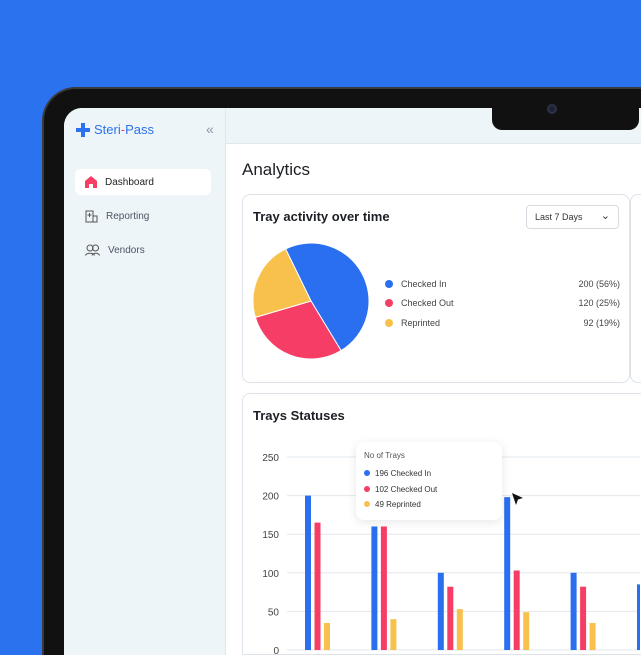 This screenshot has width=641, height=655. What do you see at coordinates (605, 216) in the screenshot?
I see `chevron-down-icon: ⌄` at bounding box center [605, 216].